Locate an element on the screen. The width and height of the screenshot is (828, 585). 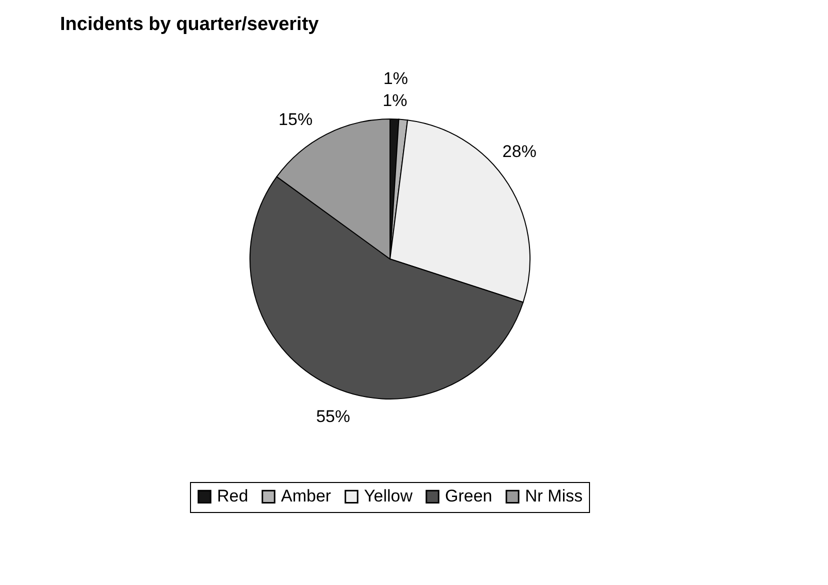
data-label: 28% is located at coordinates (519, 151).